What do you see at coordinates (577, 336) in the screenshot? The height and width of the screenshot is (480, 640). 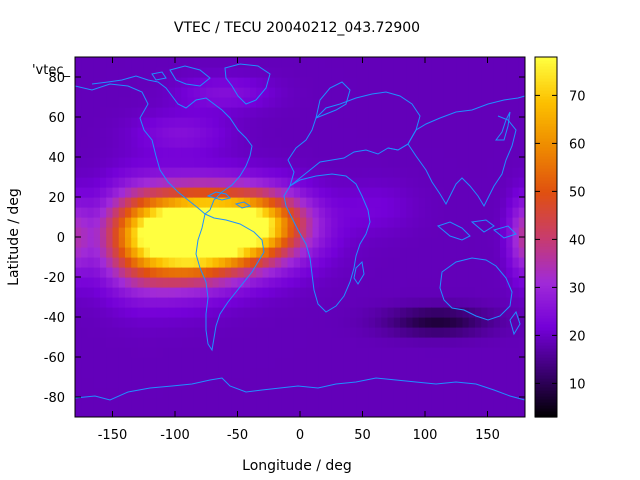 I see `colorbar-tick-label: 20` at bounding box center [577, 336].